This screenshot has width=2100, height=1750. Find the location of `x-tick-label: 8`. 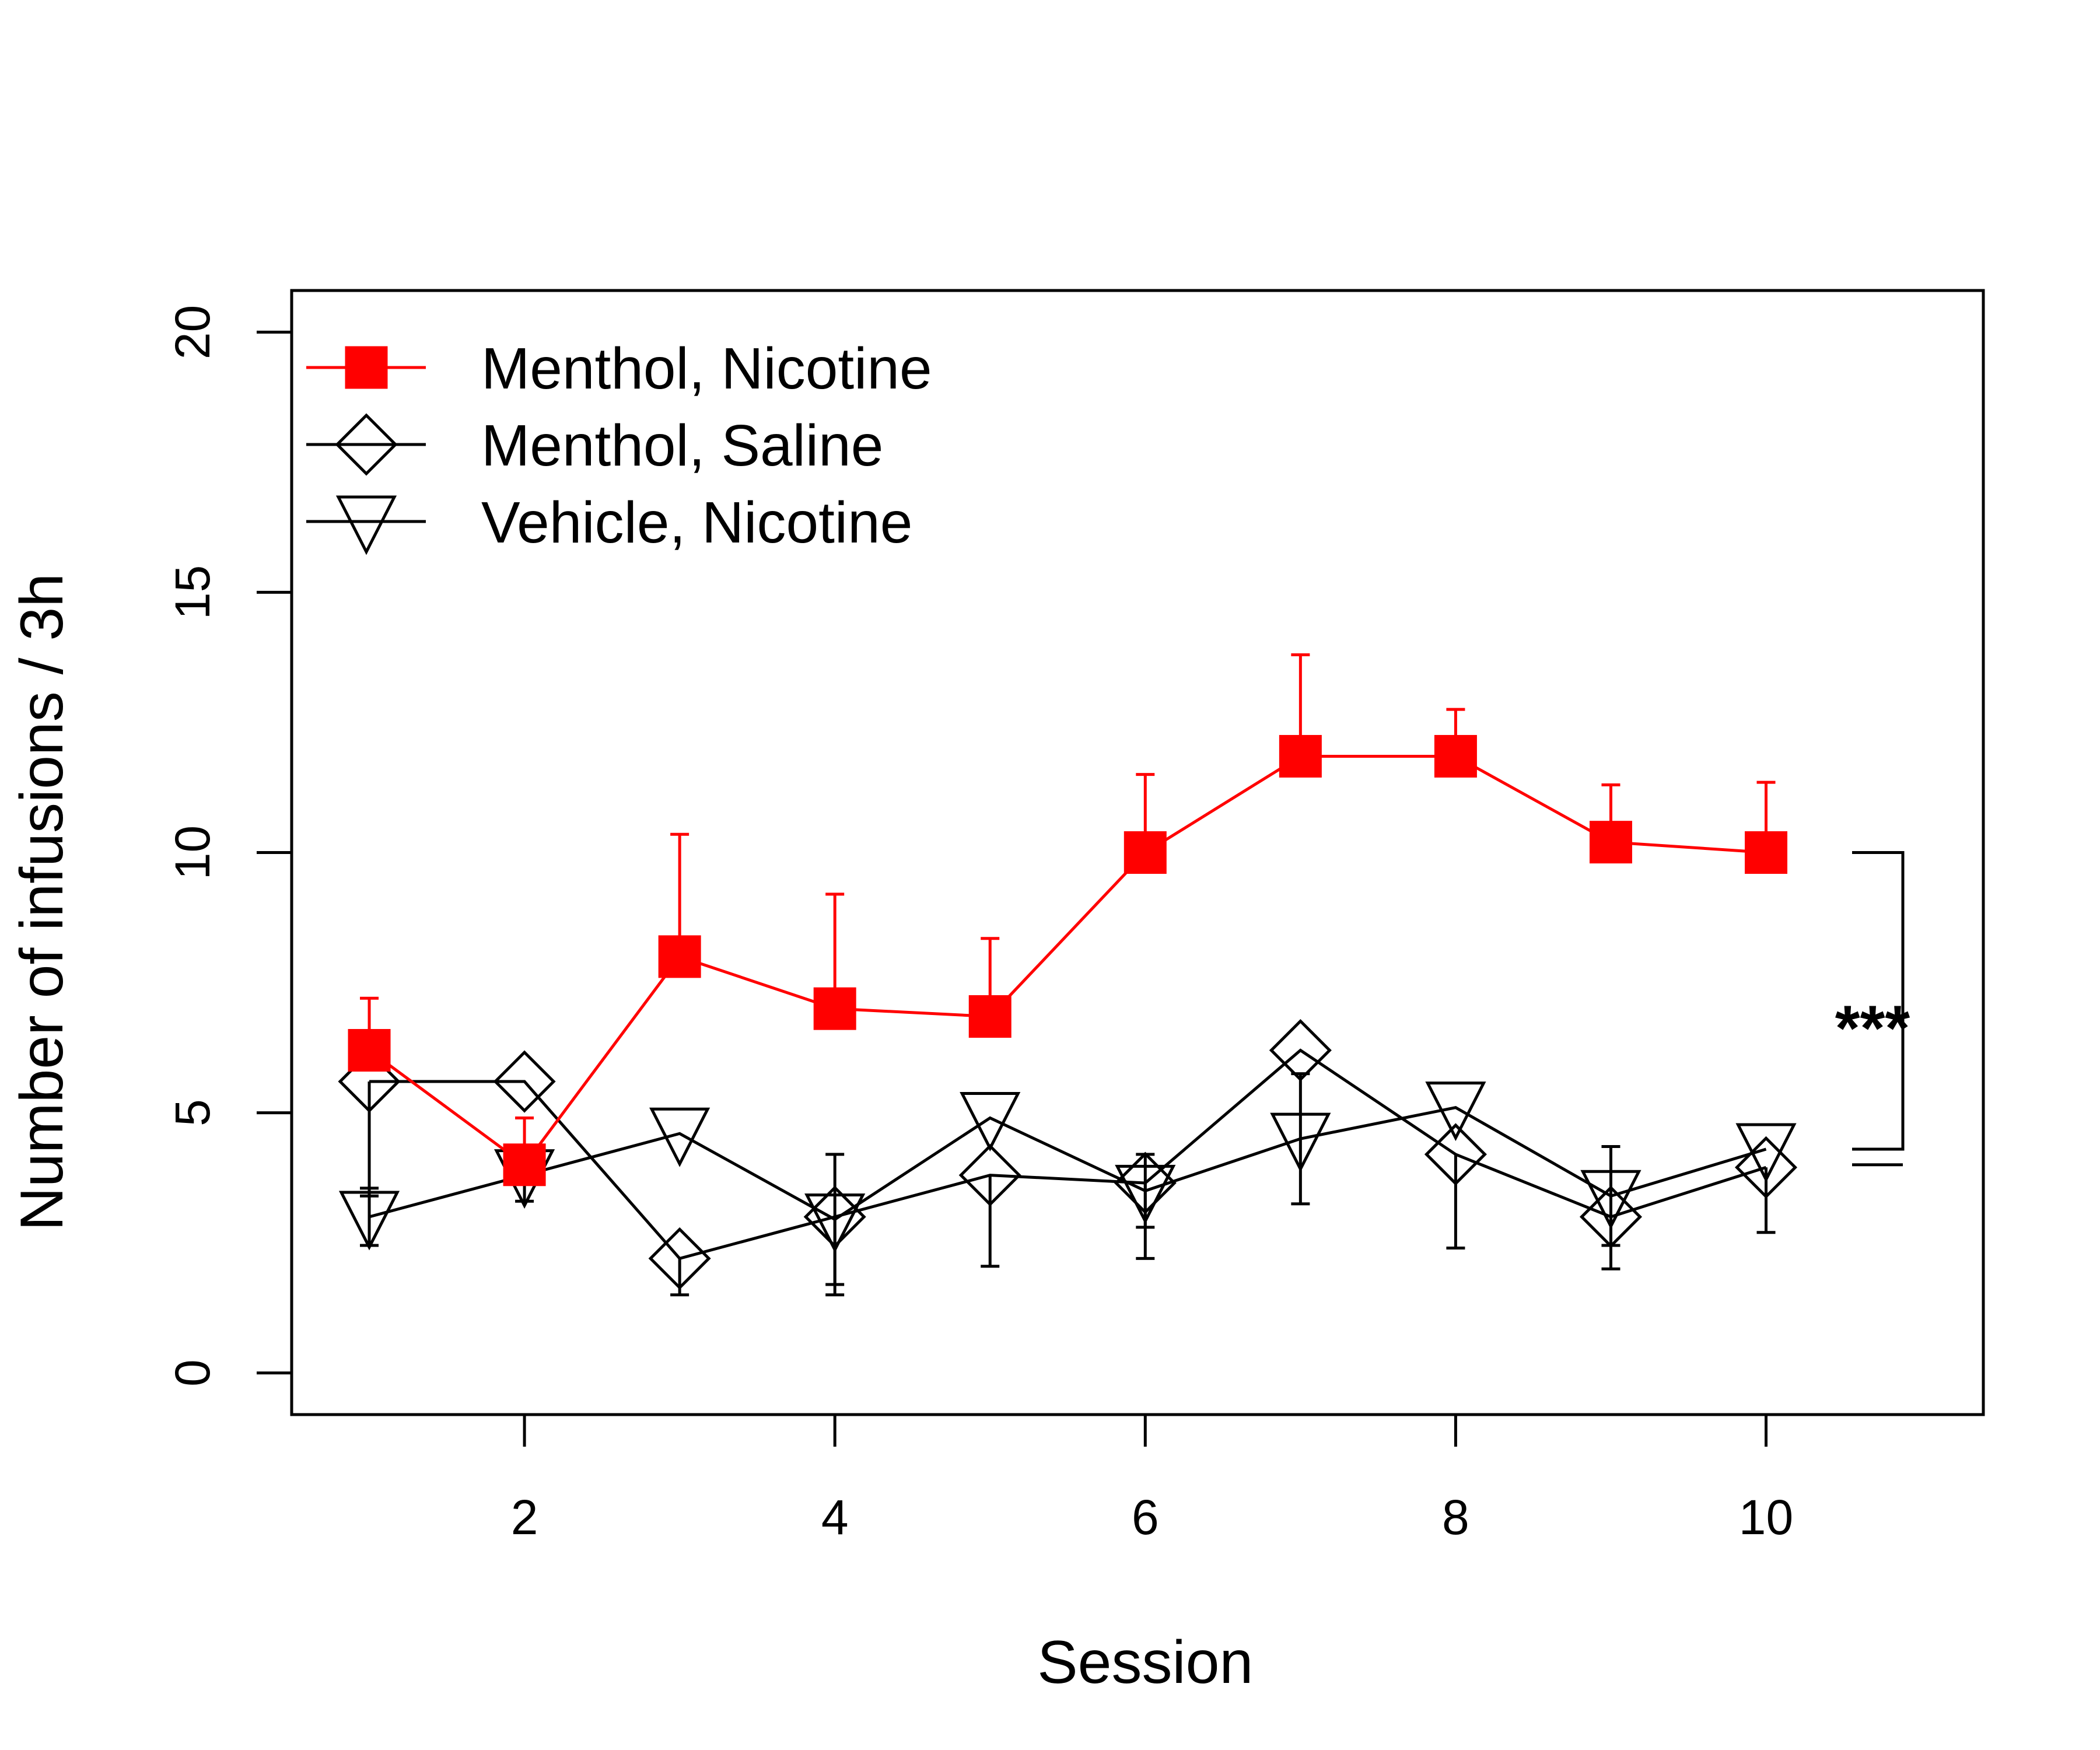

x-tick-label: 8 is located at coordinates (1455, 1517).